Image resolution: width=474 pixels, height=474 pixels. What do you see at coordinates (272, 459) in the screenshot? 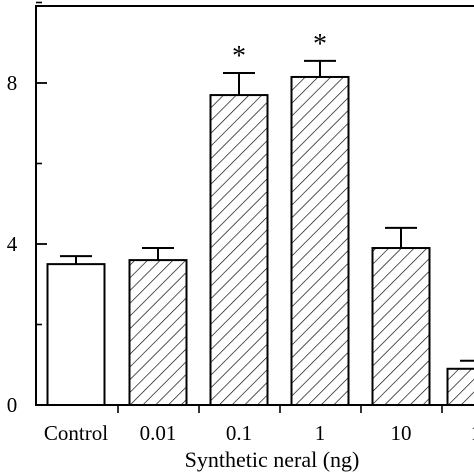
I see `x-axis-title: Synthetic neral (ng)` at bounding box center [272, 459].